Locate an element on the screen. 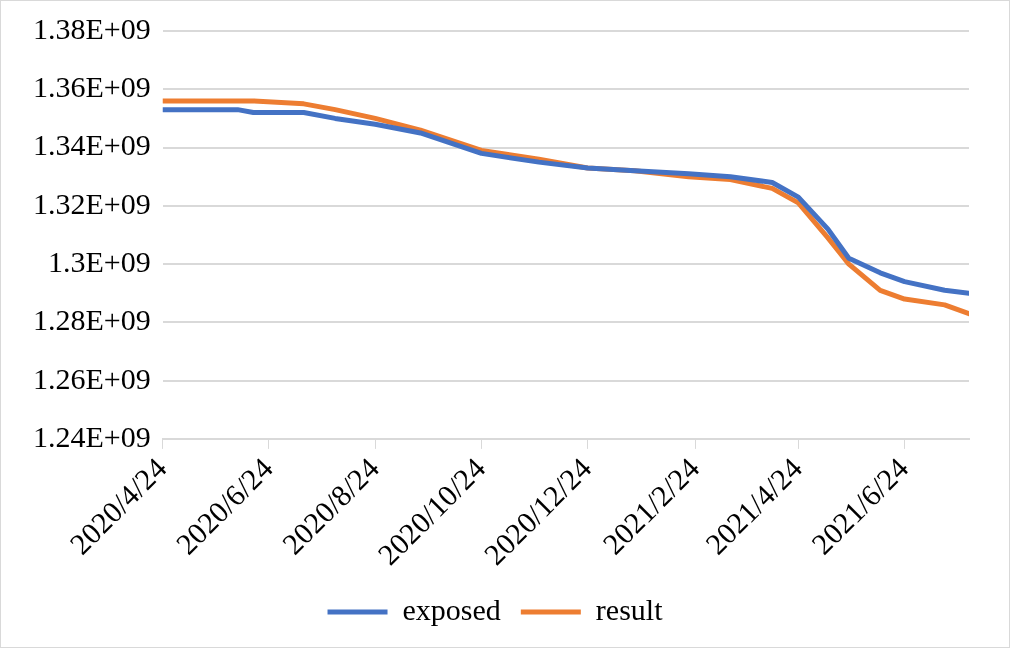 The height and width of the screenshot is (648, 1010). y-tick-label: 1.3E+09 is located at coordinates (99, 261).